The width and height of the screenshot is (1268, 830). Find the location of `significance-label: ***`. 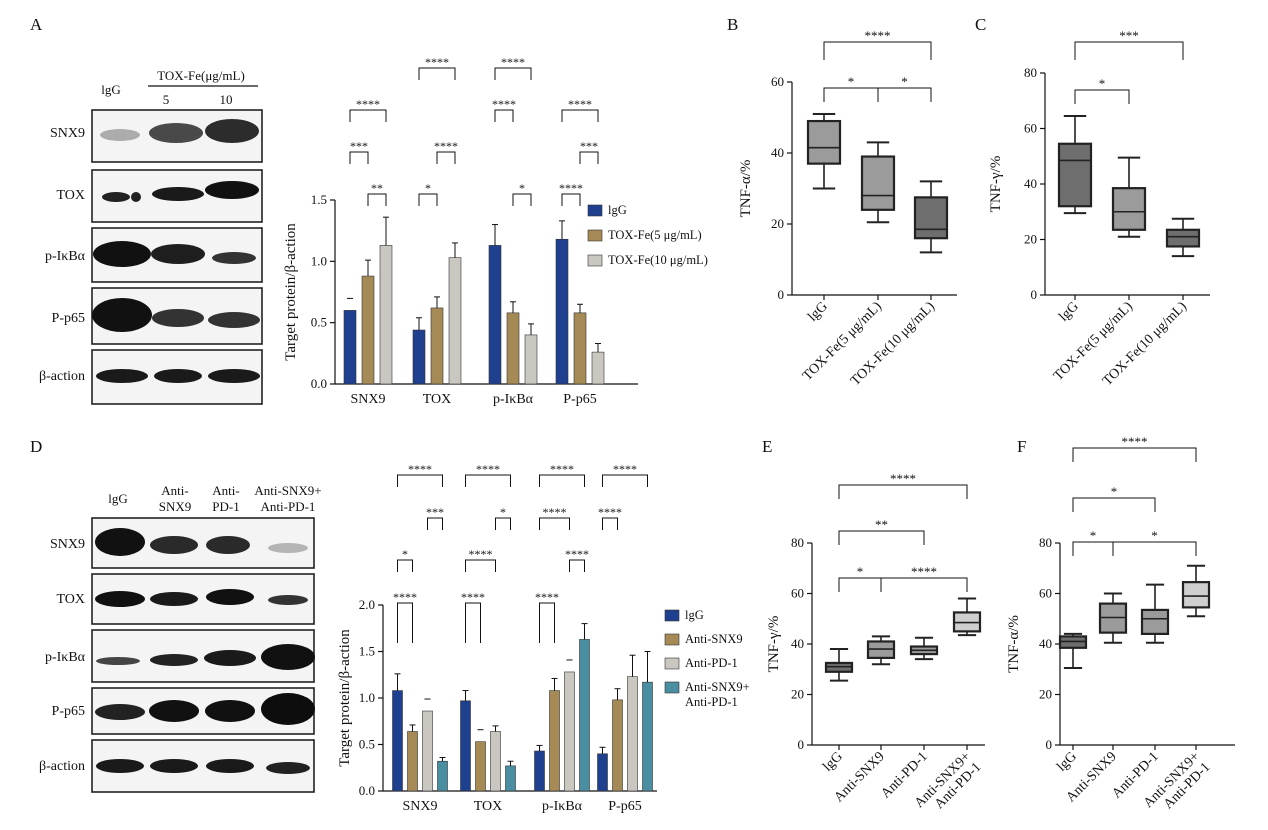

significance-label: *** is located at coordinates (1129, 35).